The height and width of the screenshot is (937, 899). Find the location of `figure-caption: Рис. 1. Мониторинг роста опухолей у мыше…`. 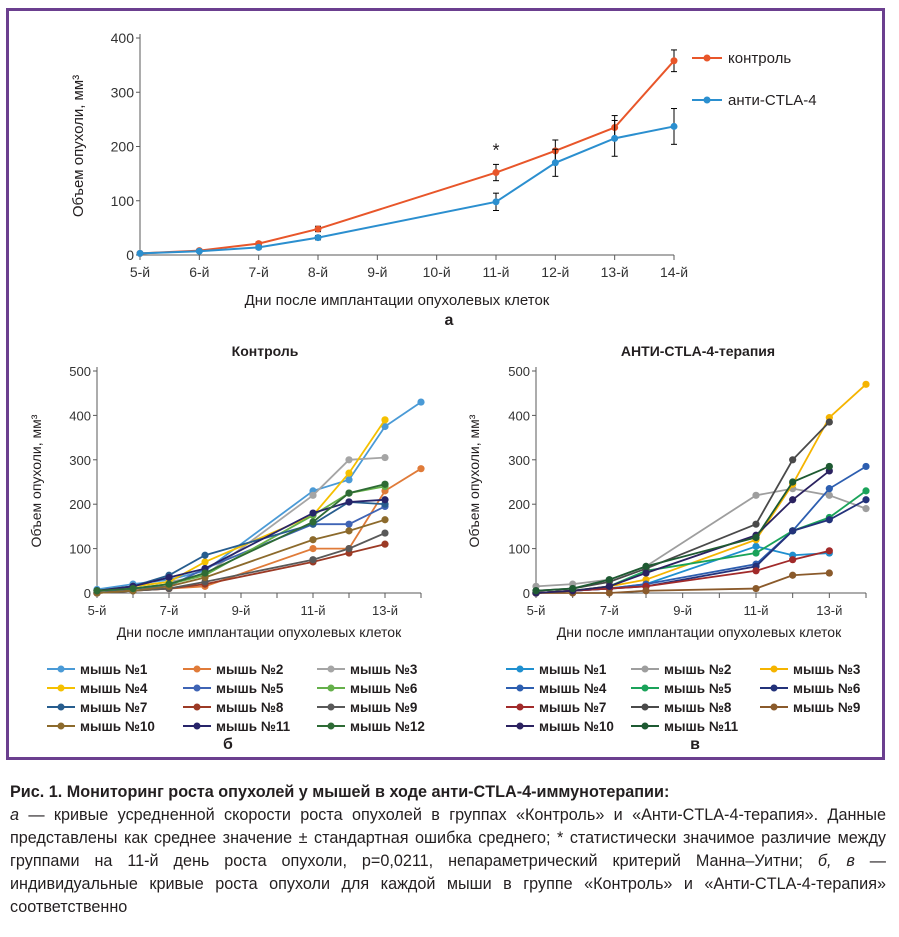

figure-caption: Рис. 1. Мониторинг роста опухолей у мыше… is located at coordinates (448, 850).